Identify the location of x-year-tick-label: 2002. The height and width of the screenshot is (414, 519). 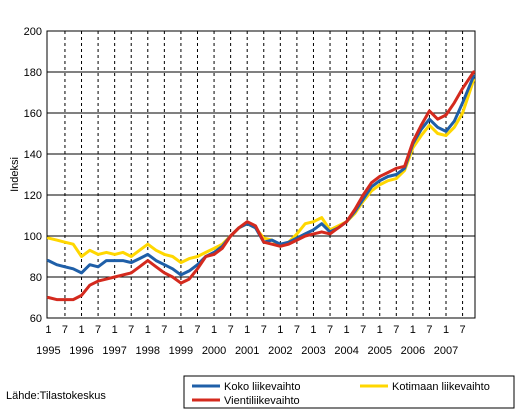
(280, 351).